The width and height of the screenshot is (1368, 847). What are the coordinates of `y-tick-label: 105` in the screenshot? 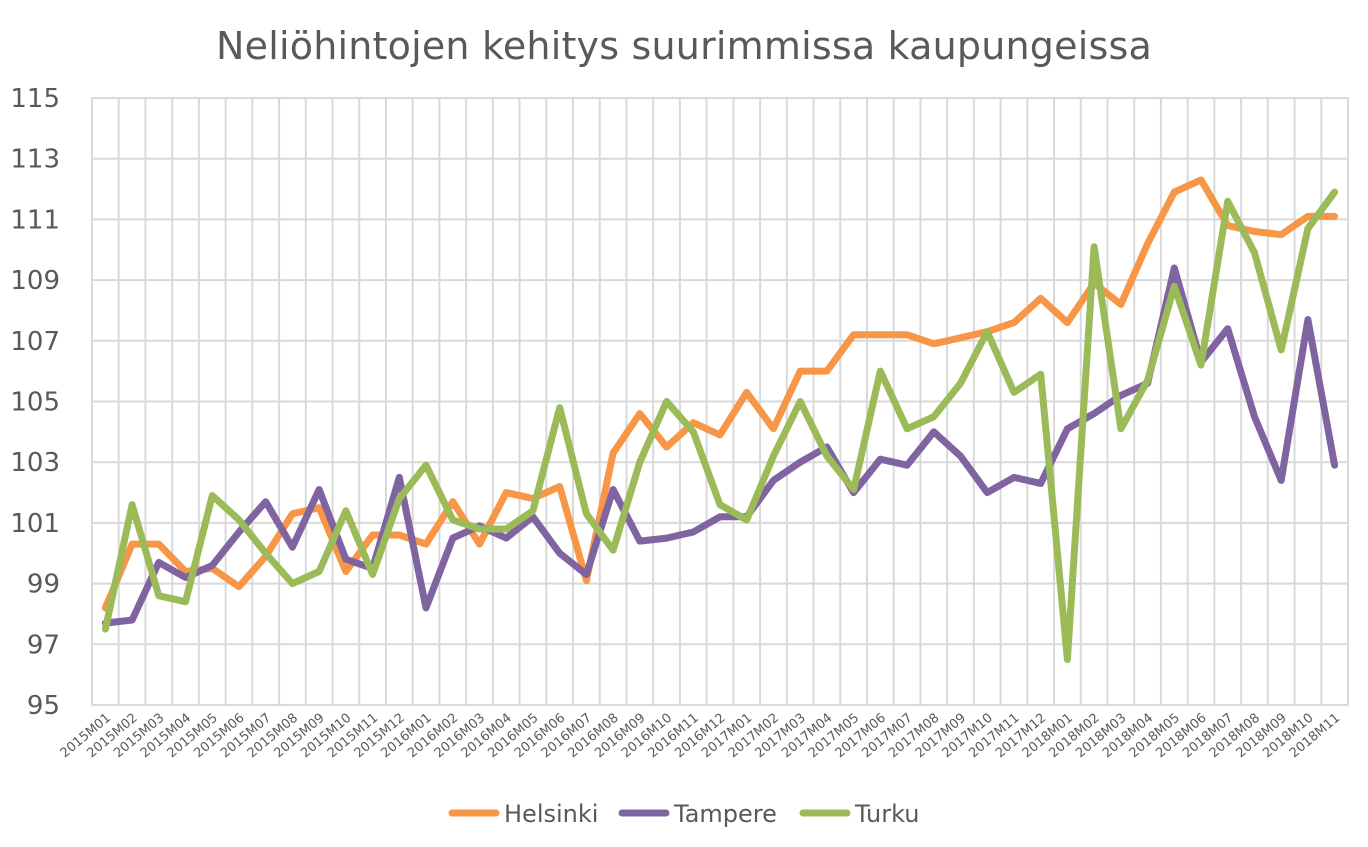 It's located at (35, 403).